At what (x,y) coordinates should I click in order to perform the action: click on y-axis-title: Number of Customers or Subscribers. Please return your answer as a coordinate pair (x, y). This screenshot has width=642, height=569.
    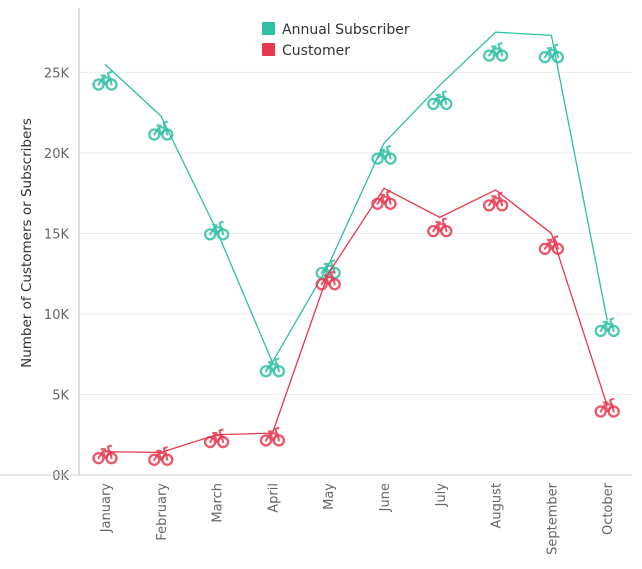
    Looking at the image, I should click on (27, 243).